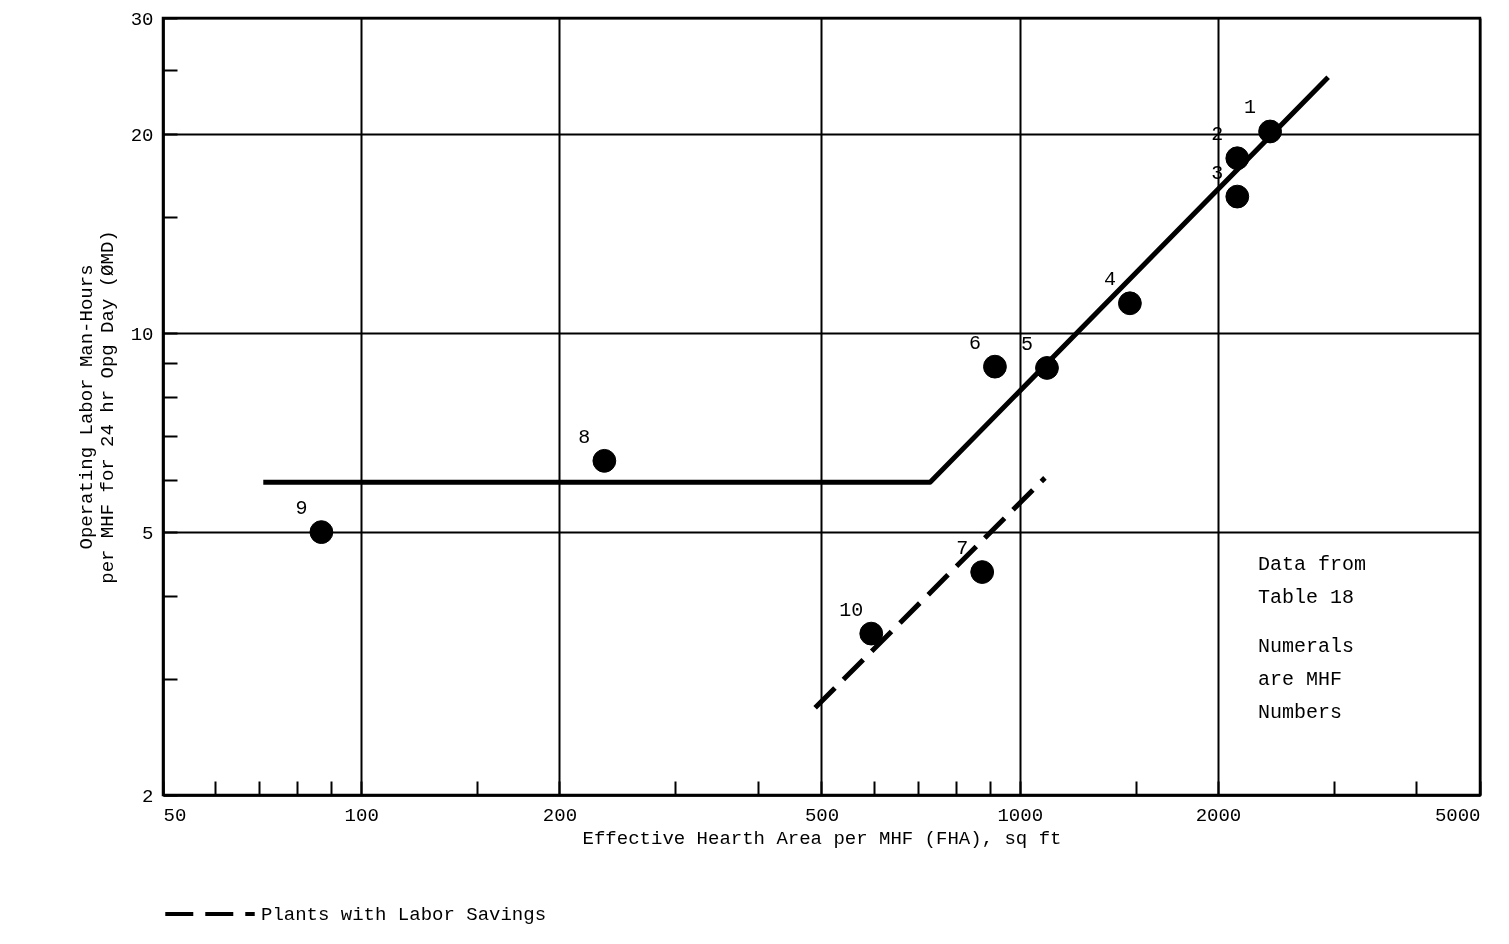  What do you see at coordinates (1109, 280) in the screenshot?
I see `annotation: 4` at bounding box center [1109, 280].